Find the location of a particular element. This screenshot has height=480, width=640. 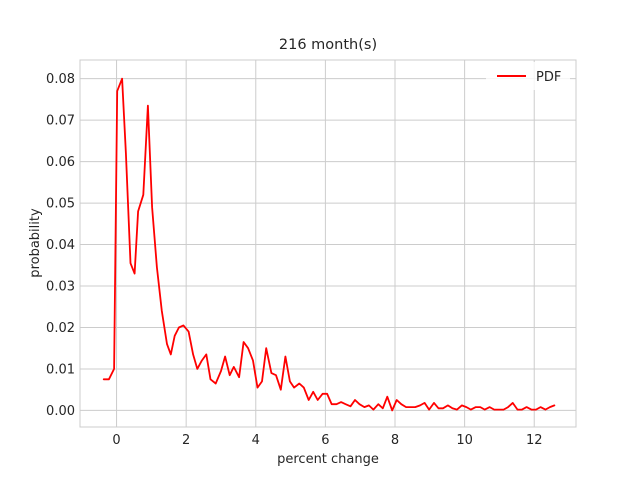

x-tick-labels: 0 2 4 6 8 10 12 is located at coordinates (327, 440).